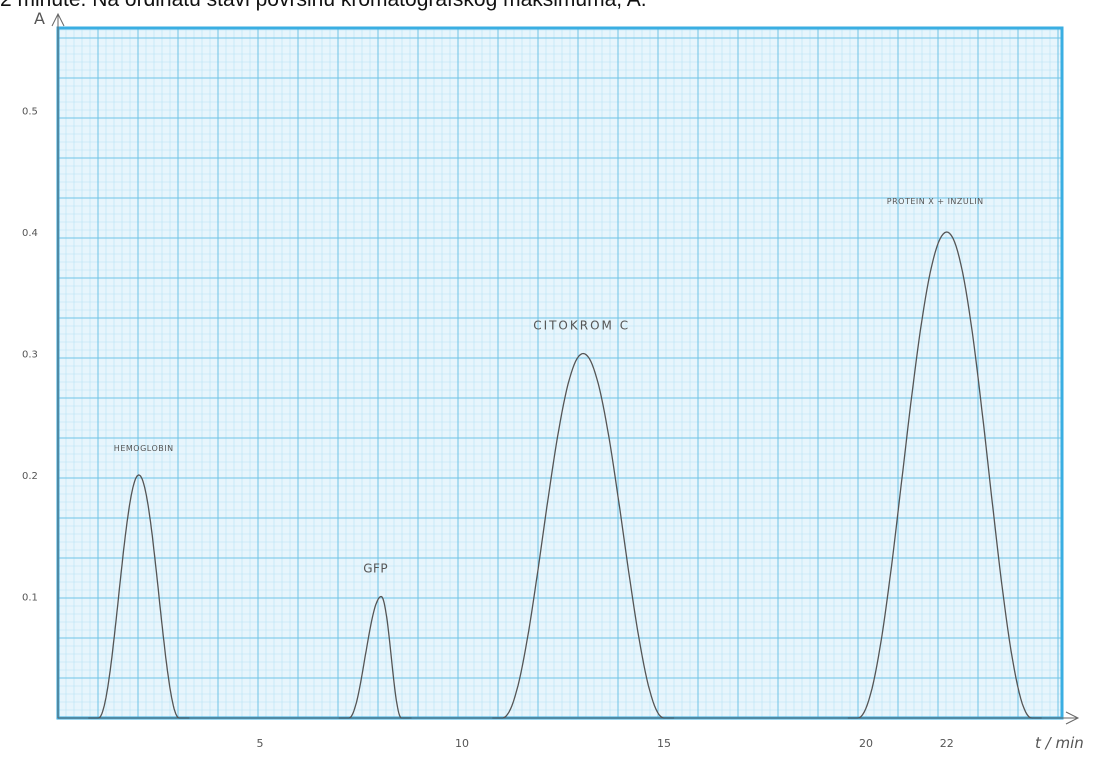 This screenshot has height=760, width=1097. What do you see at coordinates (58, 19) in the screenshot?
I see `y-axis-arrow` at bounding box center [58, 19].